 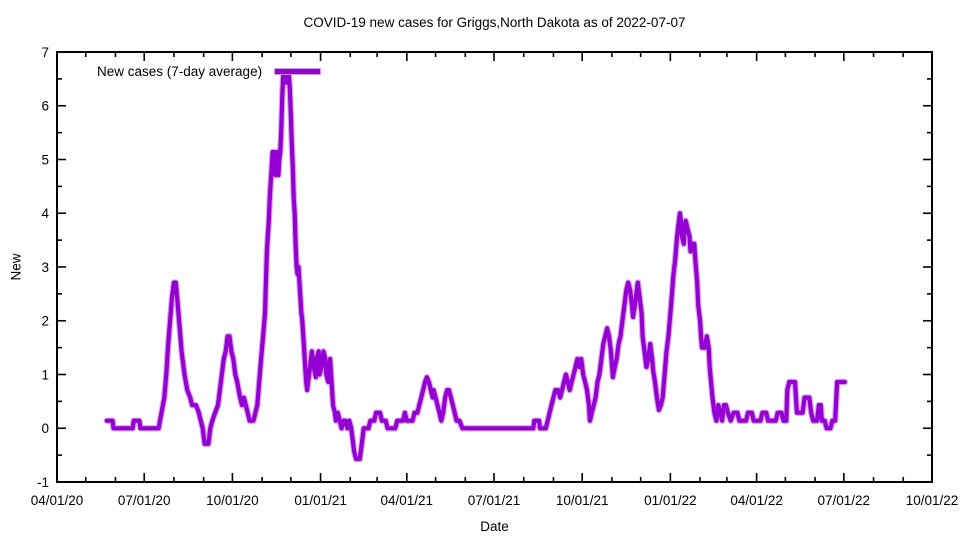 What do you see at coordinates (180, 71) in the screenshot?
I see `legend-label: New cases (7-day average)` at bounding box center [180, 71].